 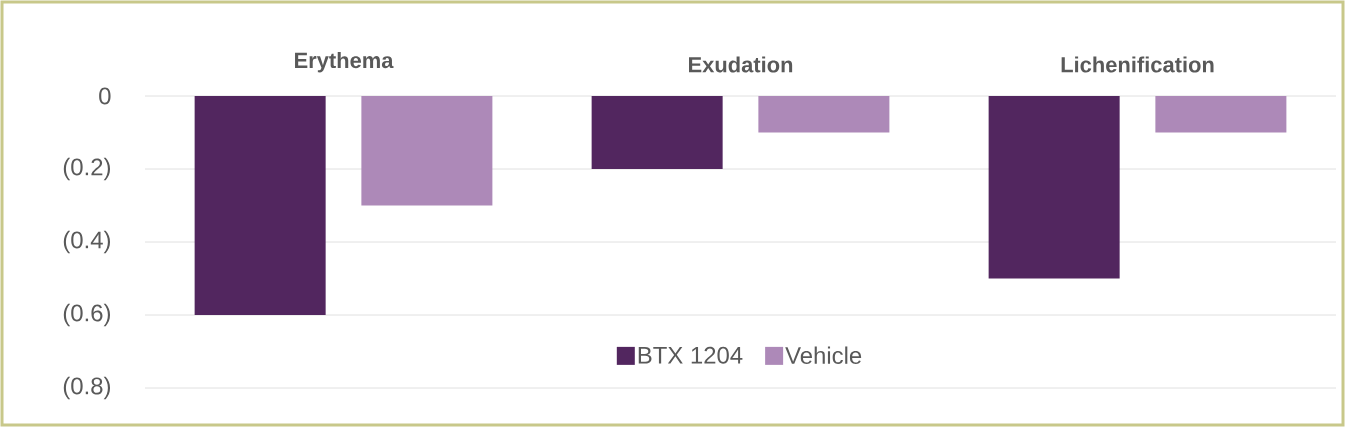 What do you see at coordinates (87, 388) in the screenshot?
I see `y-tick-label: (0.8)` at bounding box center [87, 388].